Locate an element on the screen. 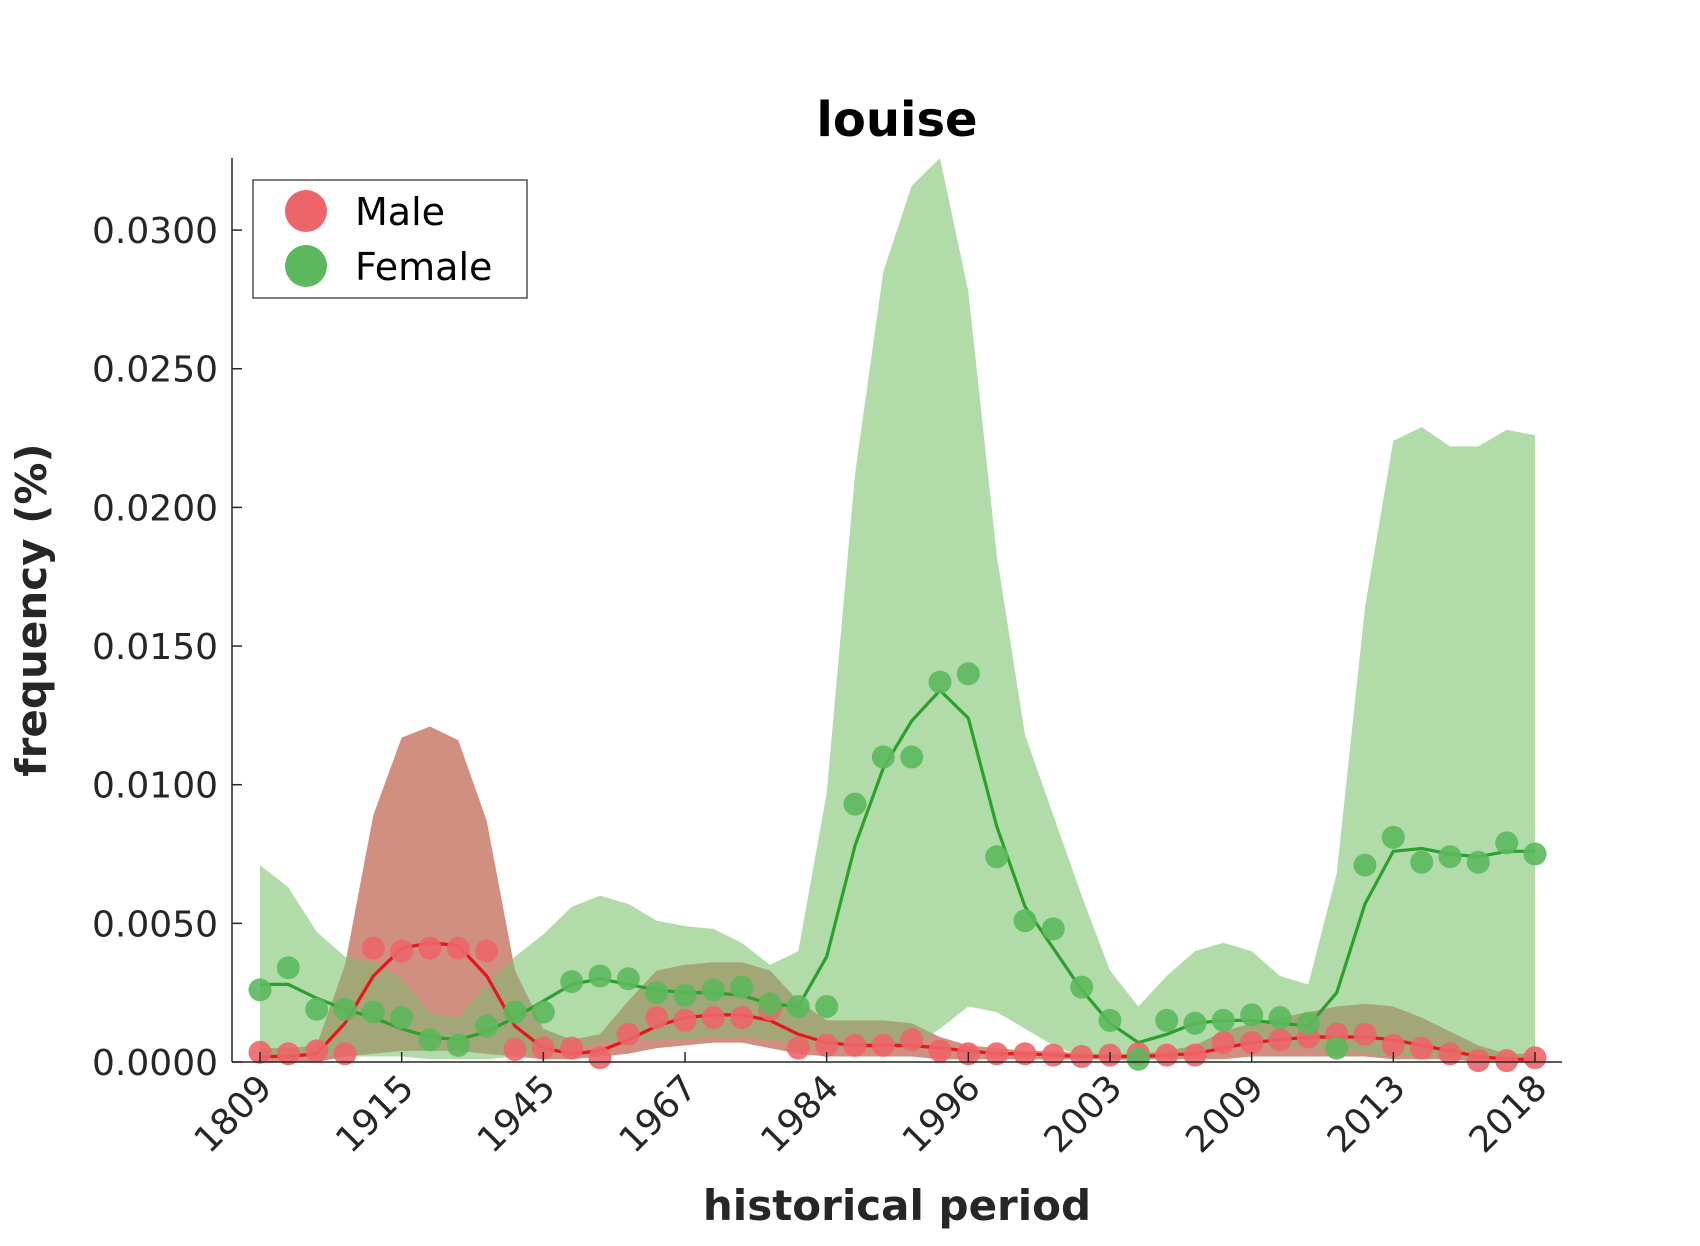  x-tick-label: 2013 is located at coordinates (1367, 1114).